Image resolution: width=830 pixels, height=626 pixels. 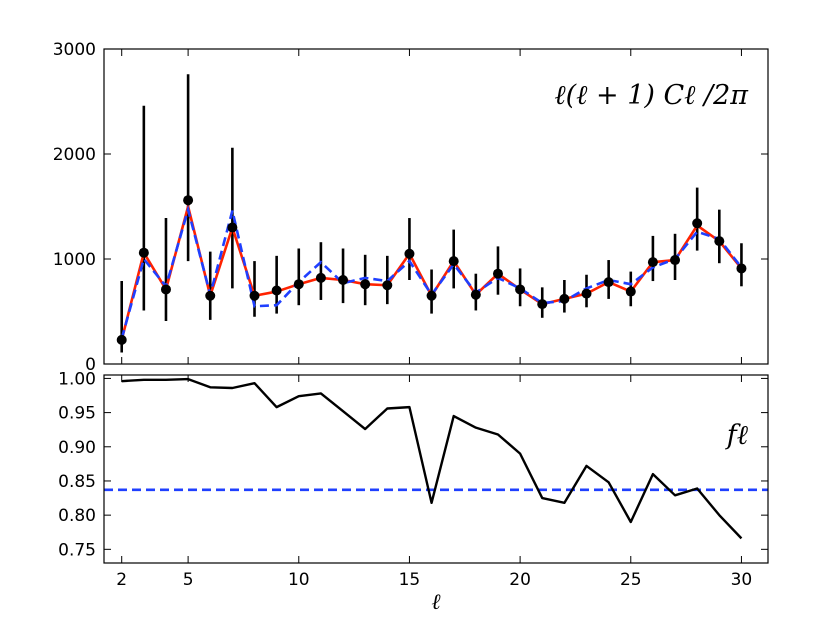 What do you see at coordinates (436, 602) in the screenshot?
I see `x-axis-label: ℓ` at bounding box center [436, 602].